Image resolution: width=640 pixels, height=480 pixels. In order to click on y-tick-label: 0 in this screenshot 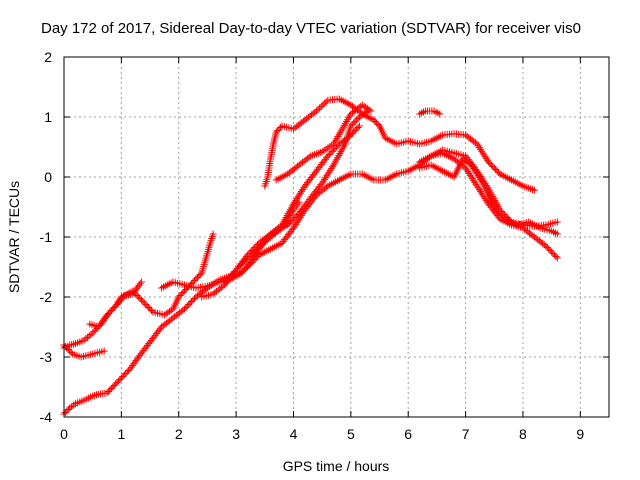, I will do `click(48, 177)`.